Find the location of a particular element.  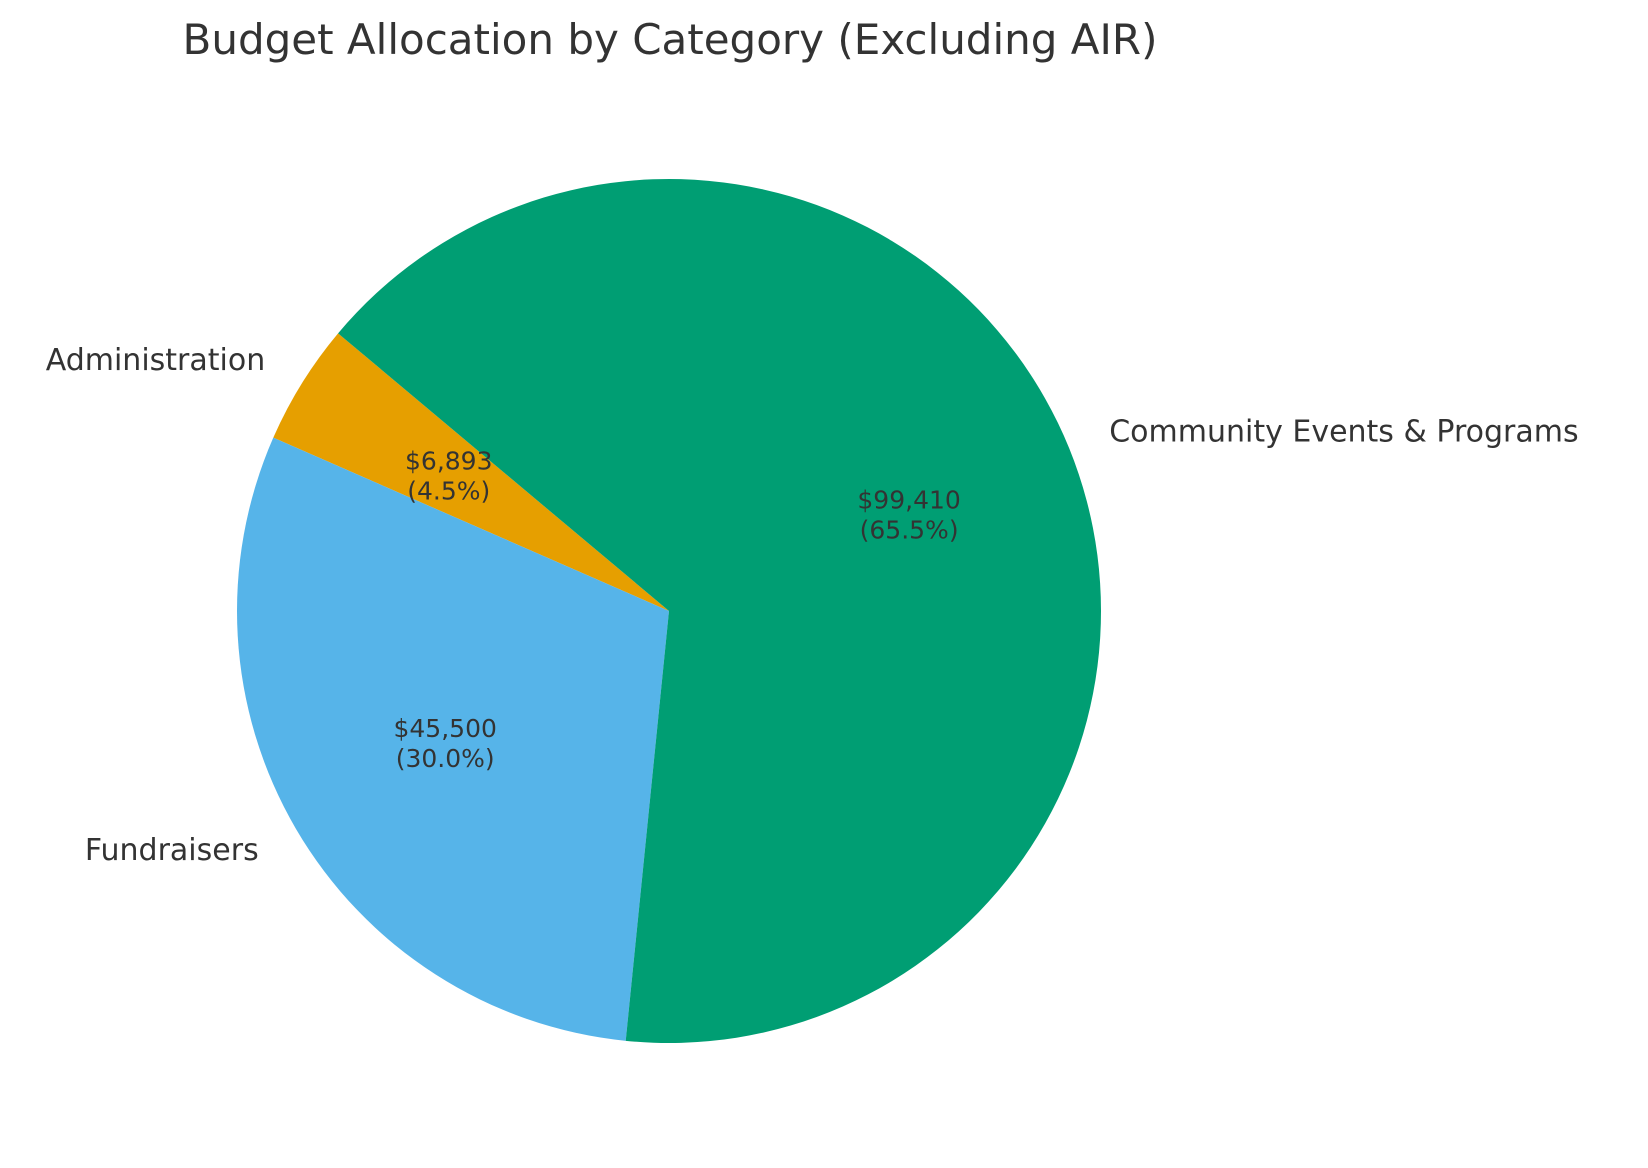

pie-slice-fundraisers is located at coordinates (453, 739).